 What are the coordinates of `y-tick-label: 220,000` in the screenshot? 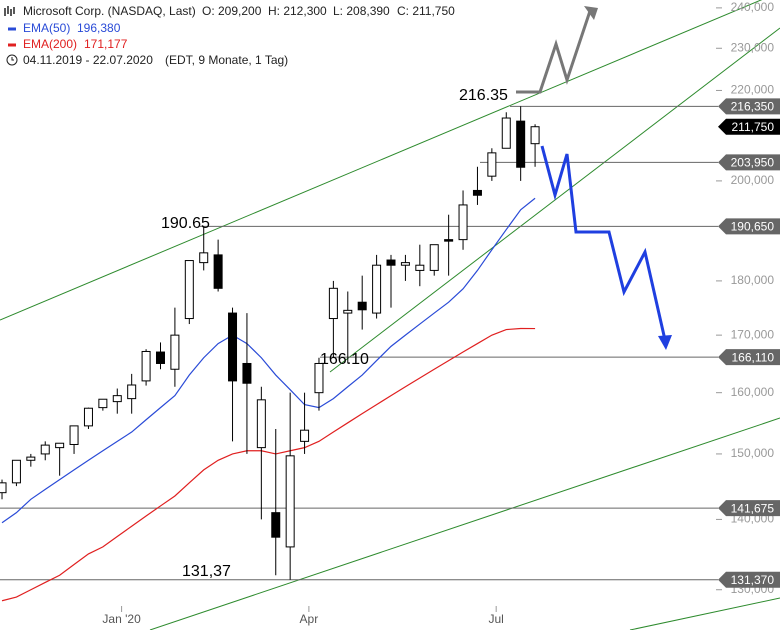 It's located at (753, 90).